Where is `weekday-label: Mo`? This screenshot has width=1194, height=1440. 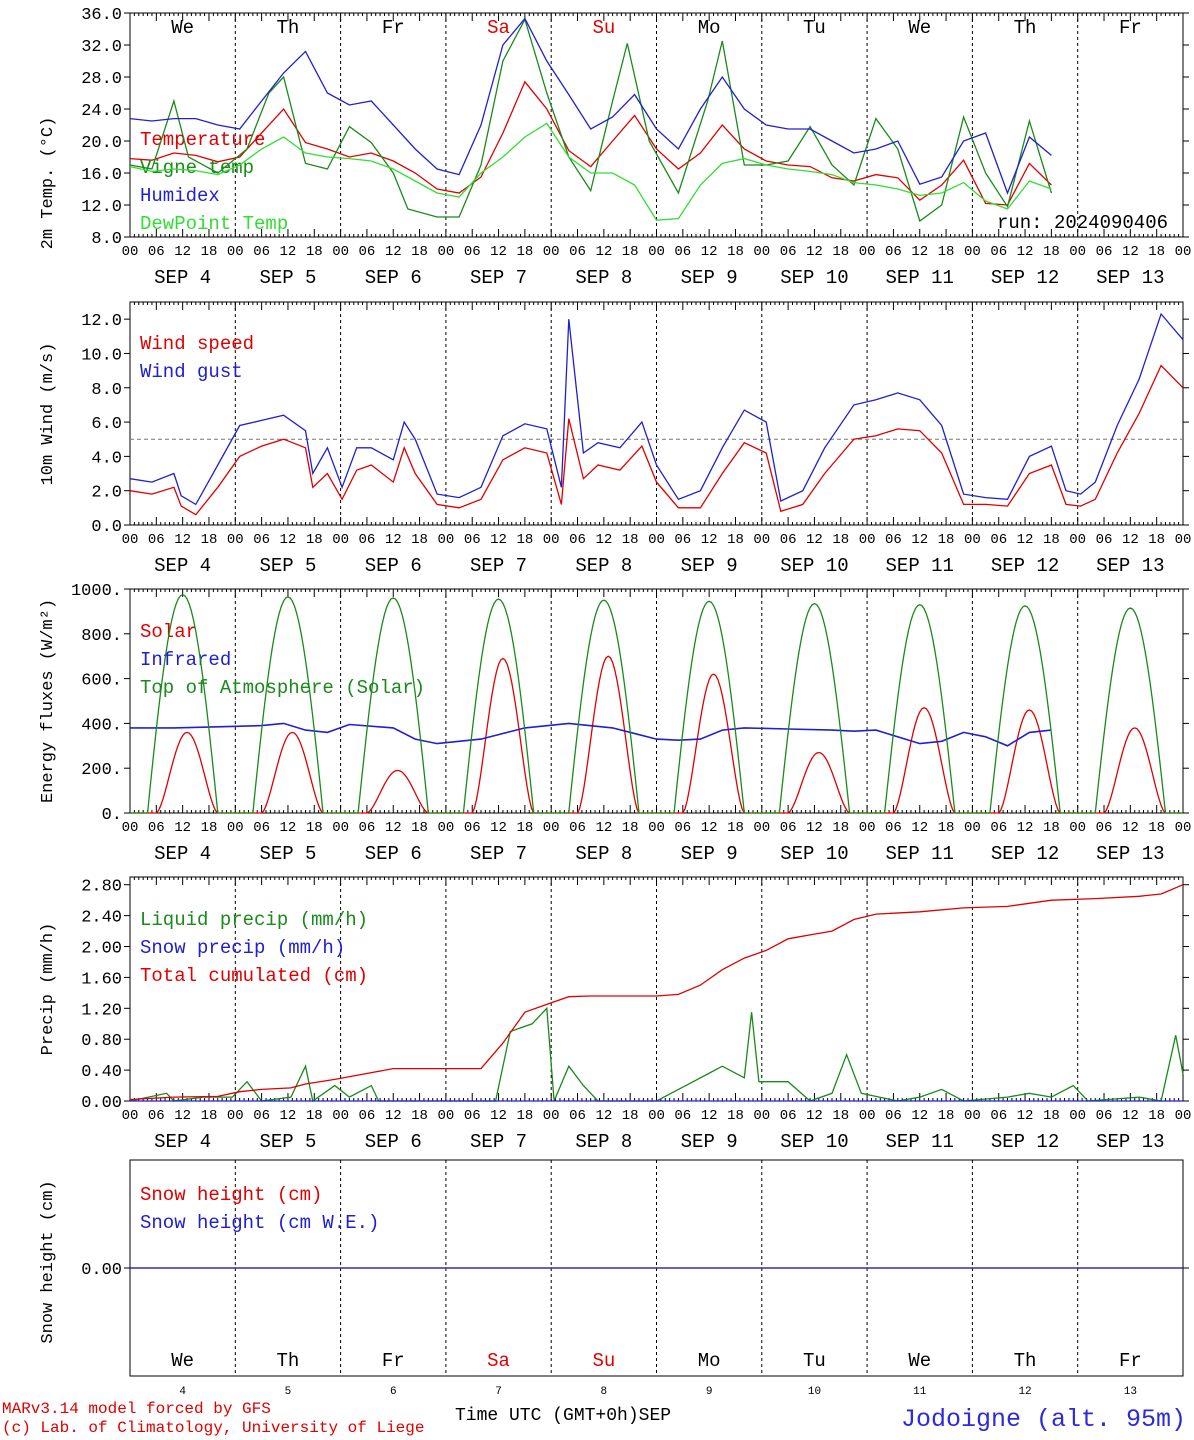 weekday-label: Mo is located at coordinates (709, 28).